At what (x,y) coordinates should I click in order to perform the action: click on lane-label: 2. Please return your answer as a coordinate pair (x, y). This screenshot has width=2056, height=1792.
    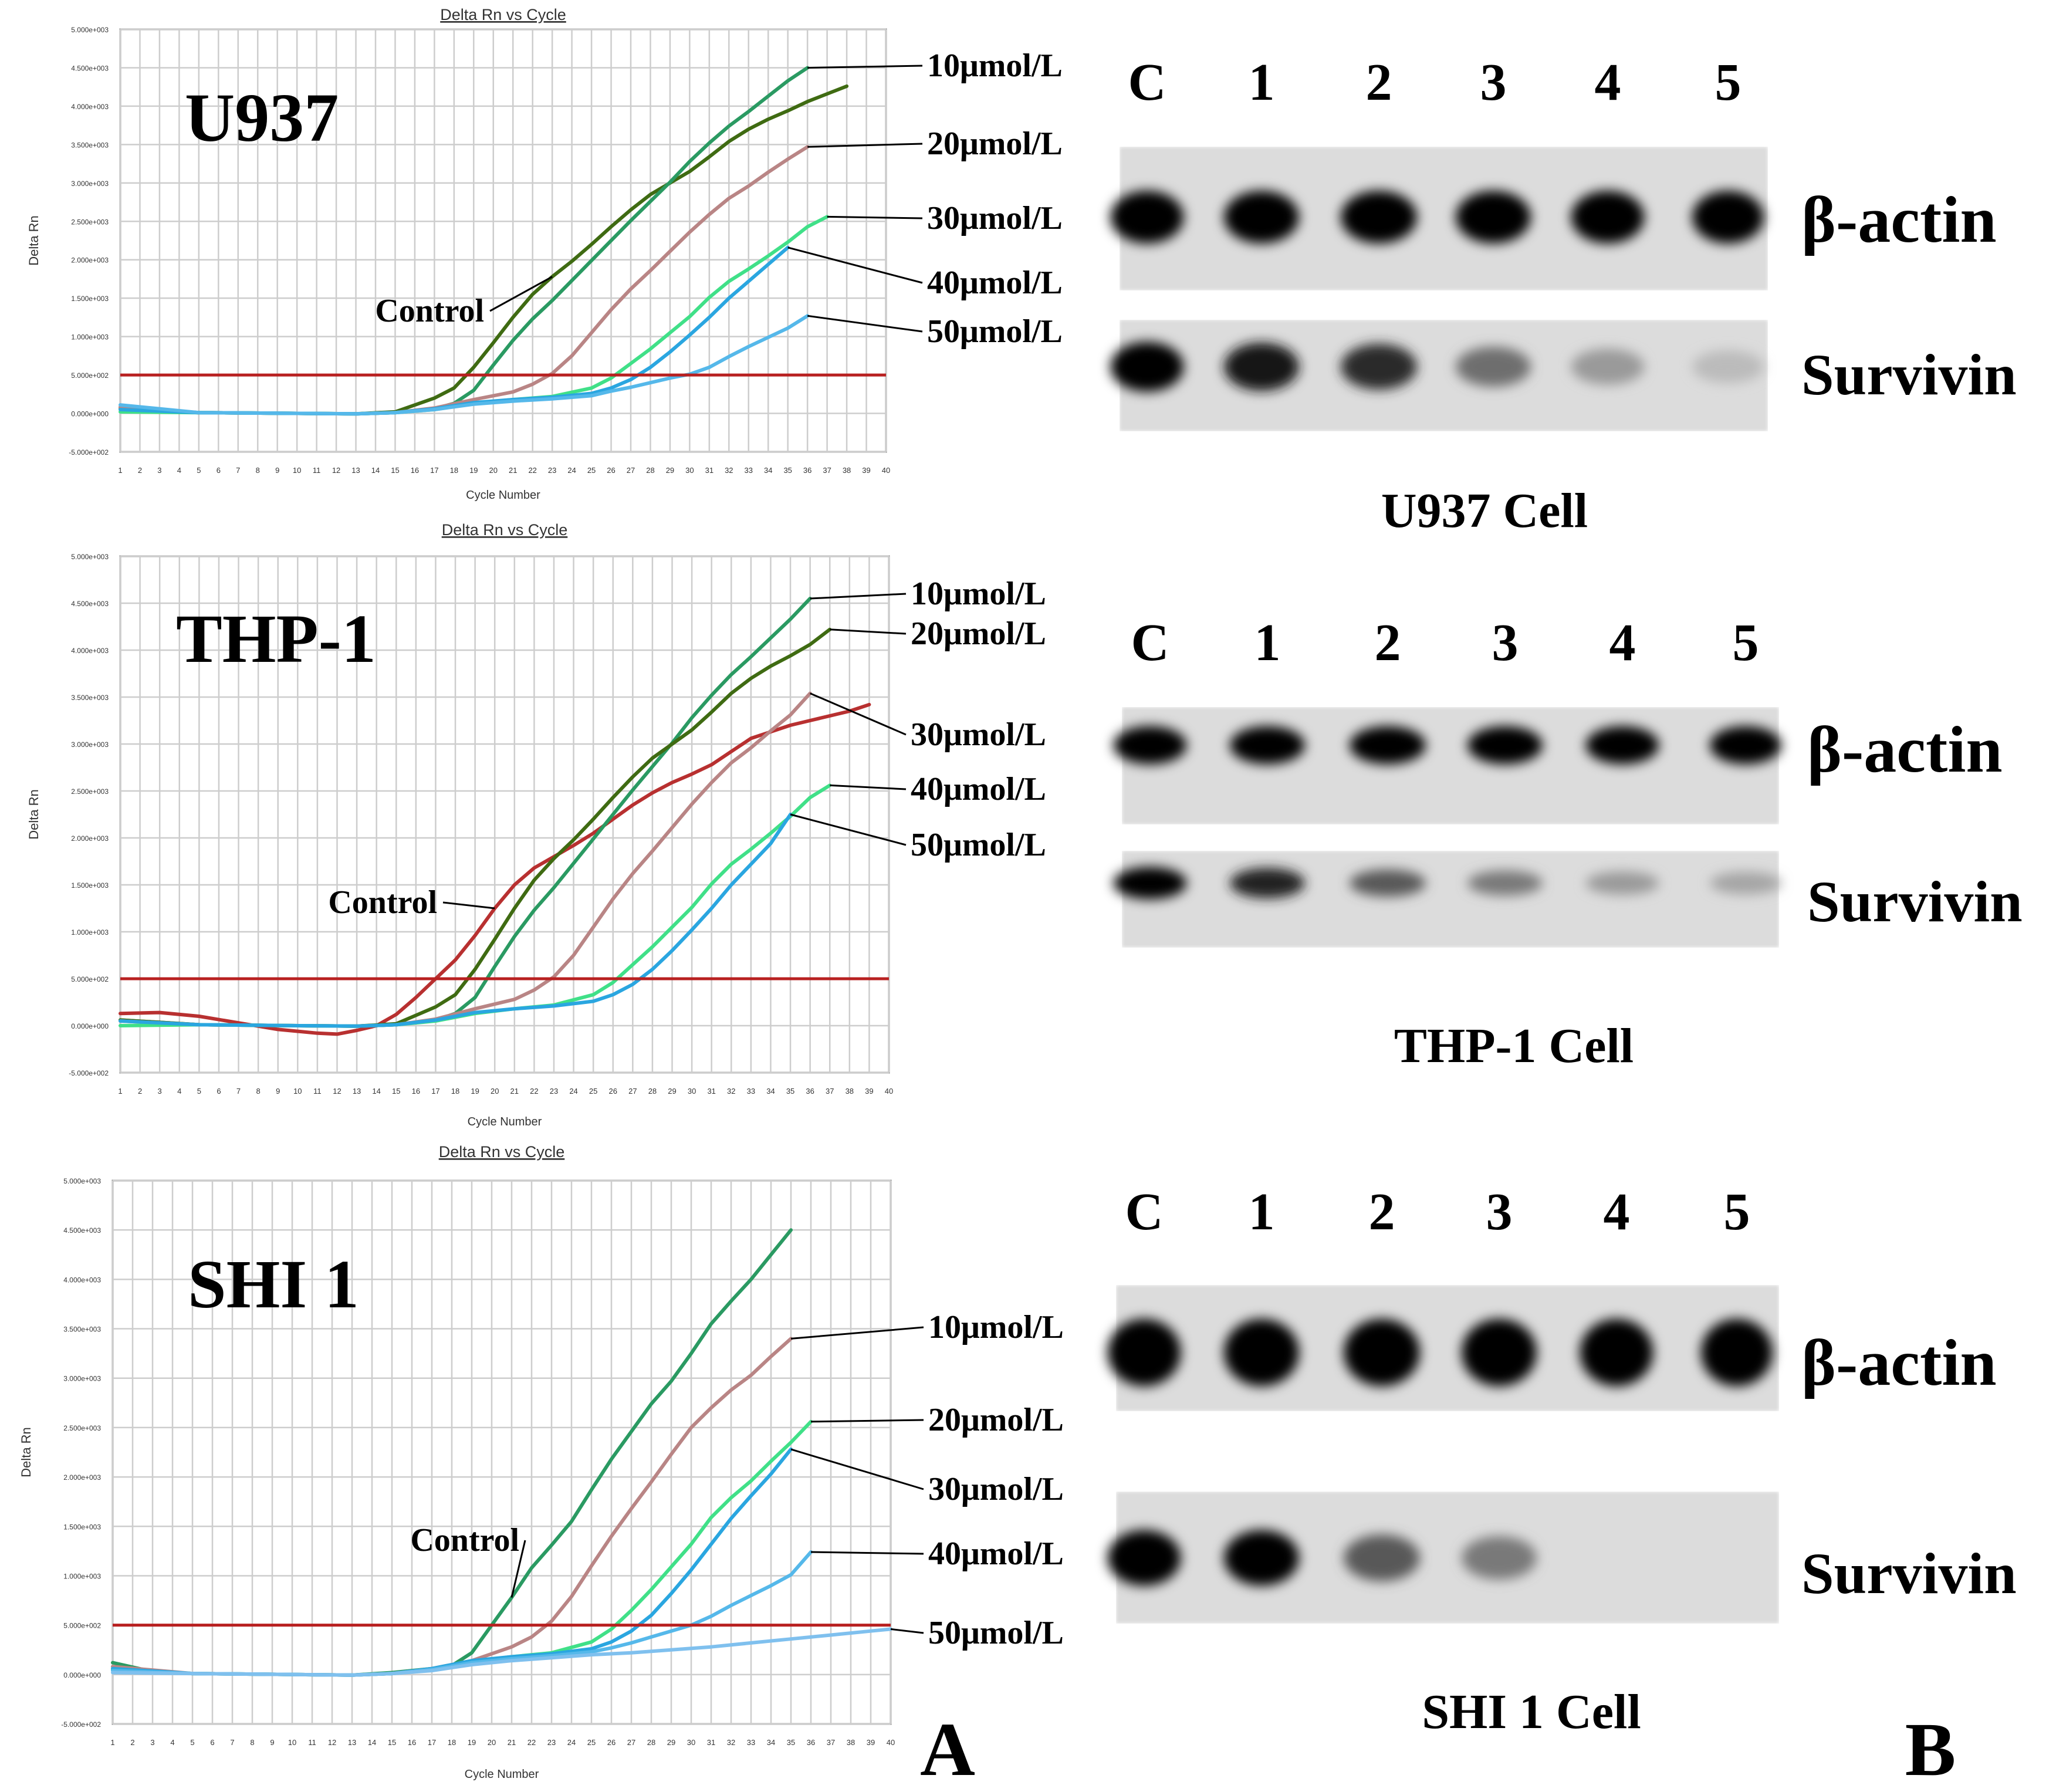
    Looking at the image, I should click on (1379, 82).